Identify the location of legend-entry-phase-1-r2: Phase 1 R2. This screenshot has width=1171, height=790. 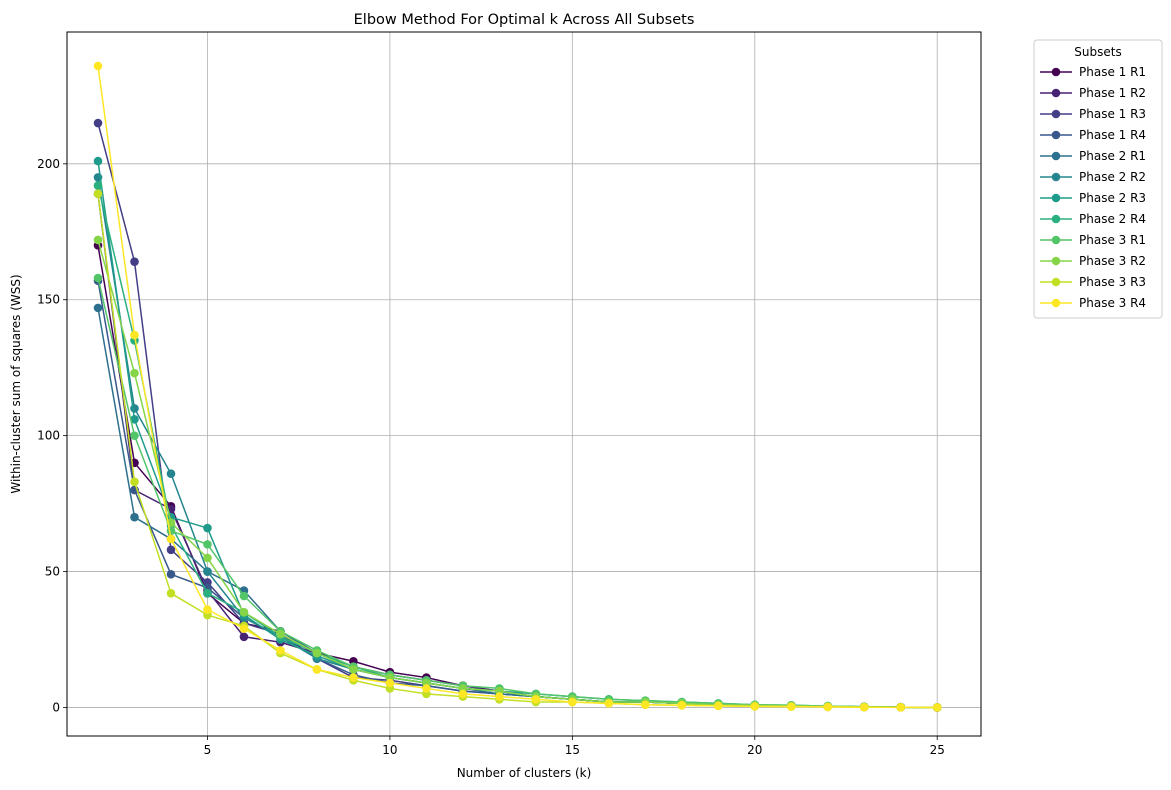
(1093, 93).